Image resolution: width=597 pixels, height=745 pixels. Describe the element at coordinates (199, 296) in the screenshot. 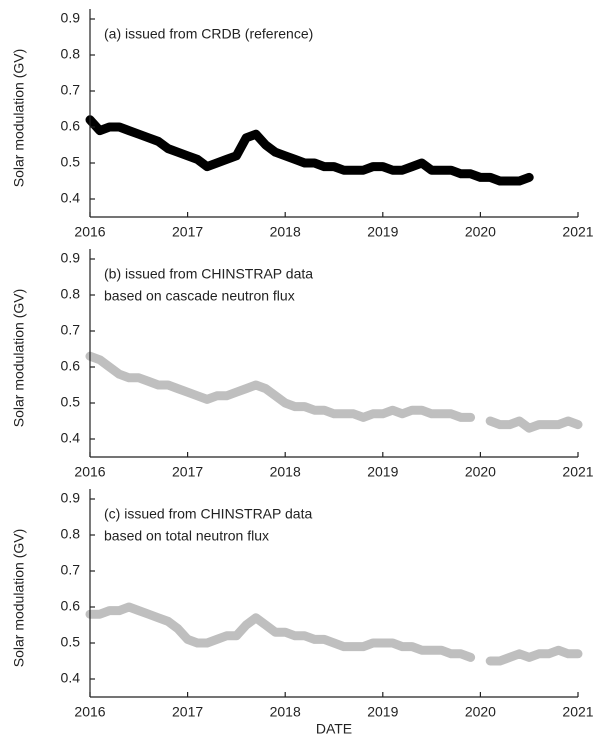

I see `panel-subtitle: based on cascade neutron flux` at that location.